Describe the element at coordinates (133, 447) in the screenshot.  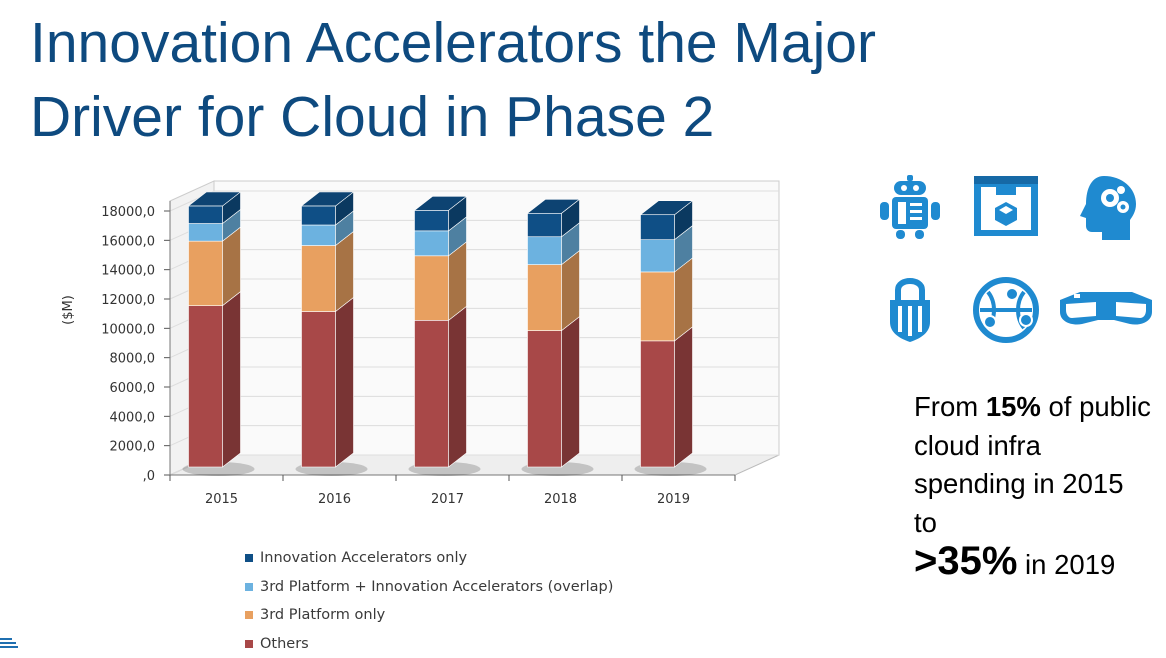
I see `y-tick-label: 2000,0` at that location.